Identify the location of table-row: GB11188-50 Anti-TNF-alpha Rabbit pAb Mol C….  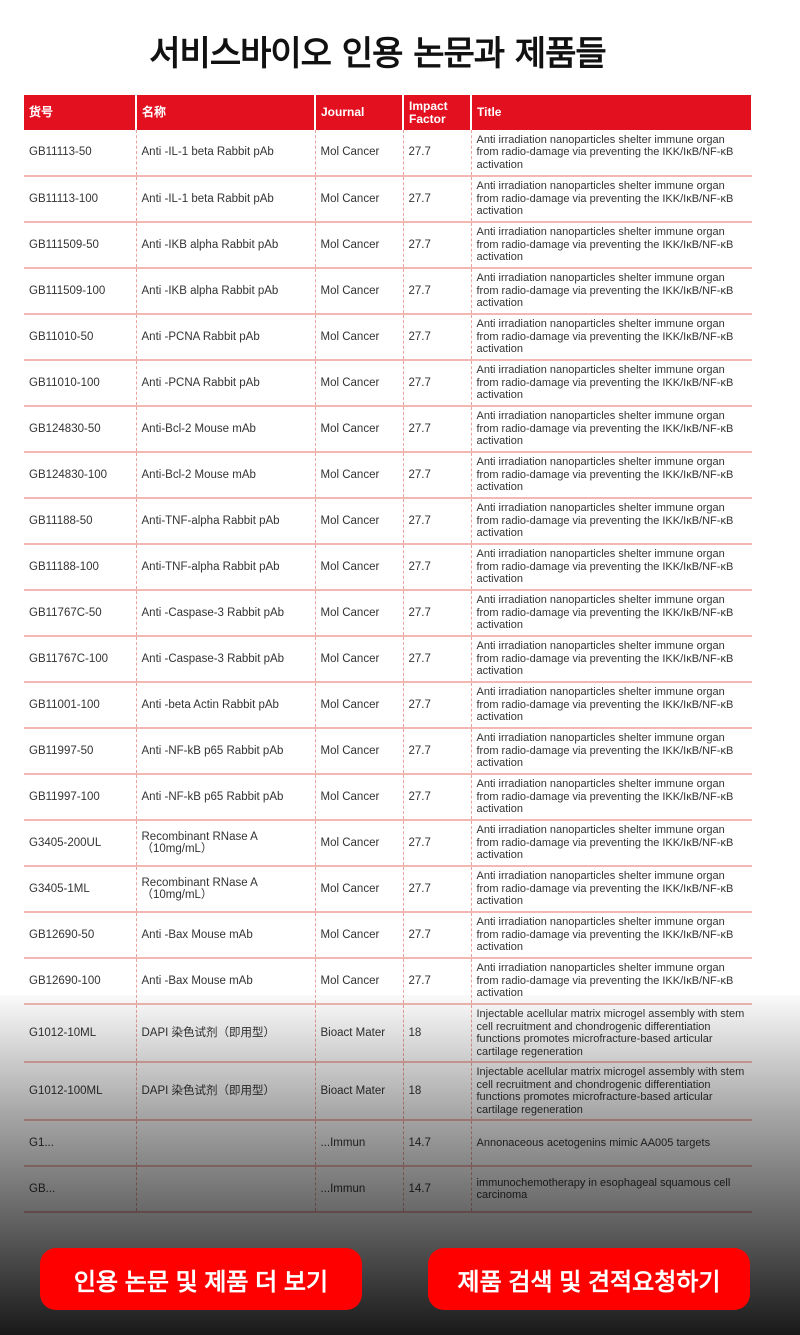
(388, 521).